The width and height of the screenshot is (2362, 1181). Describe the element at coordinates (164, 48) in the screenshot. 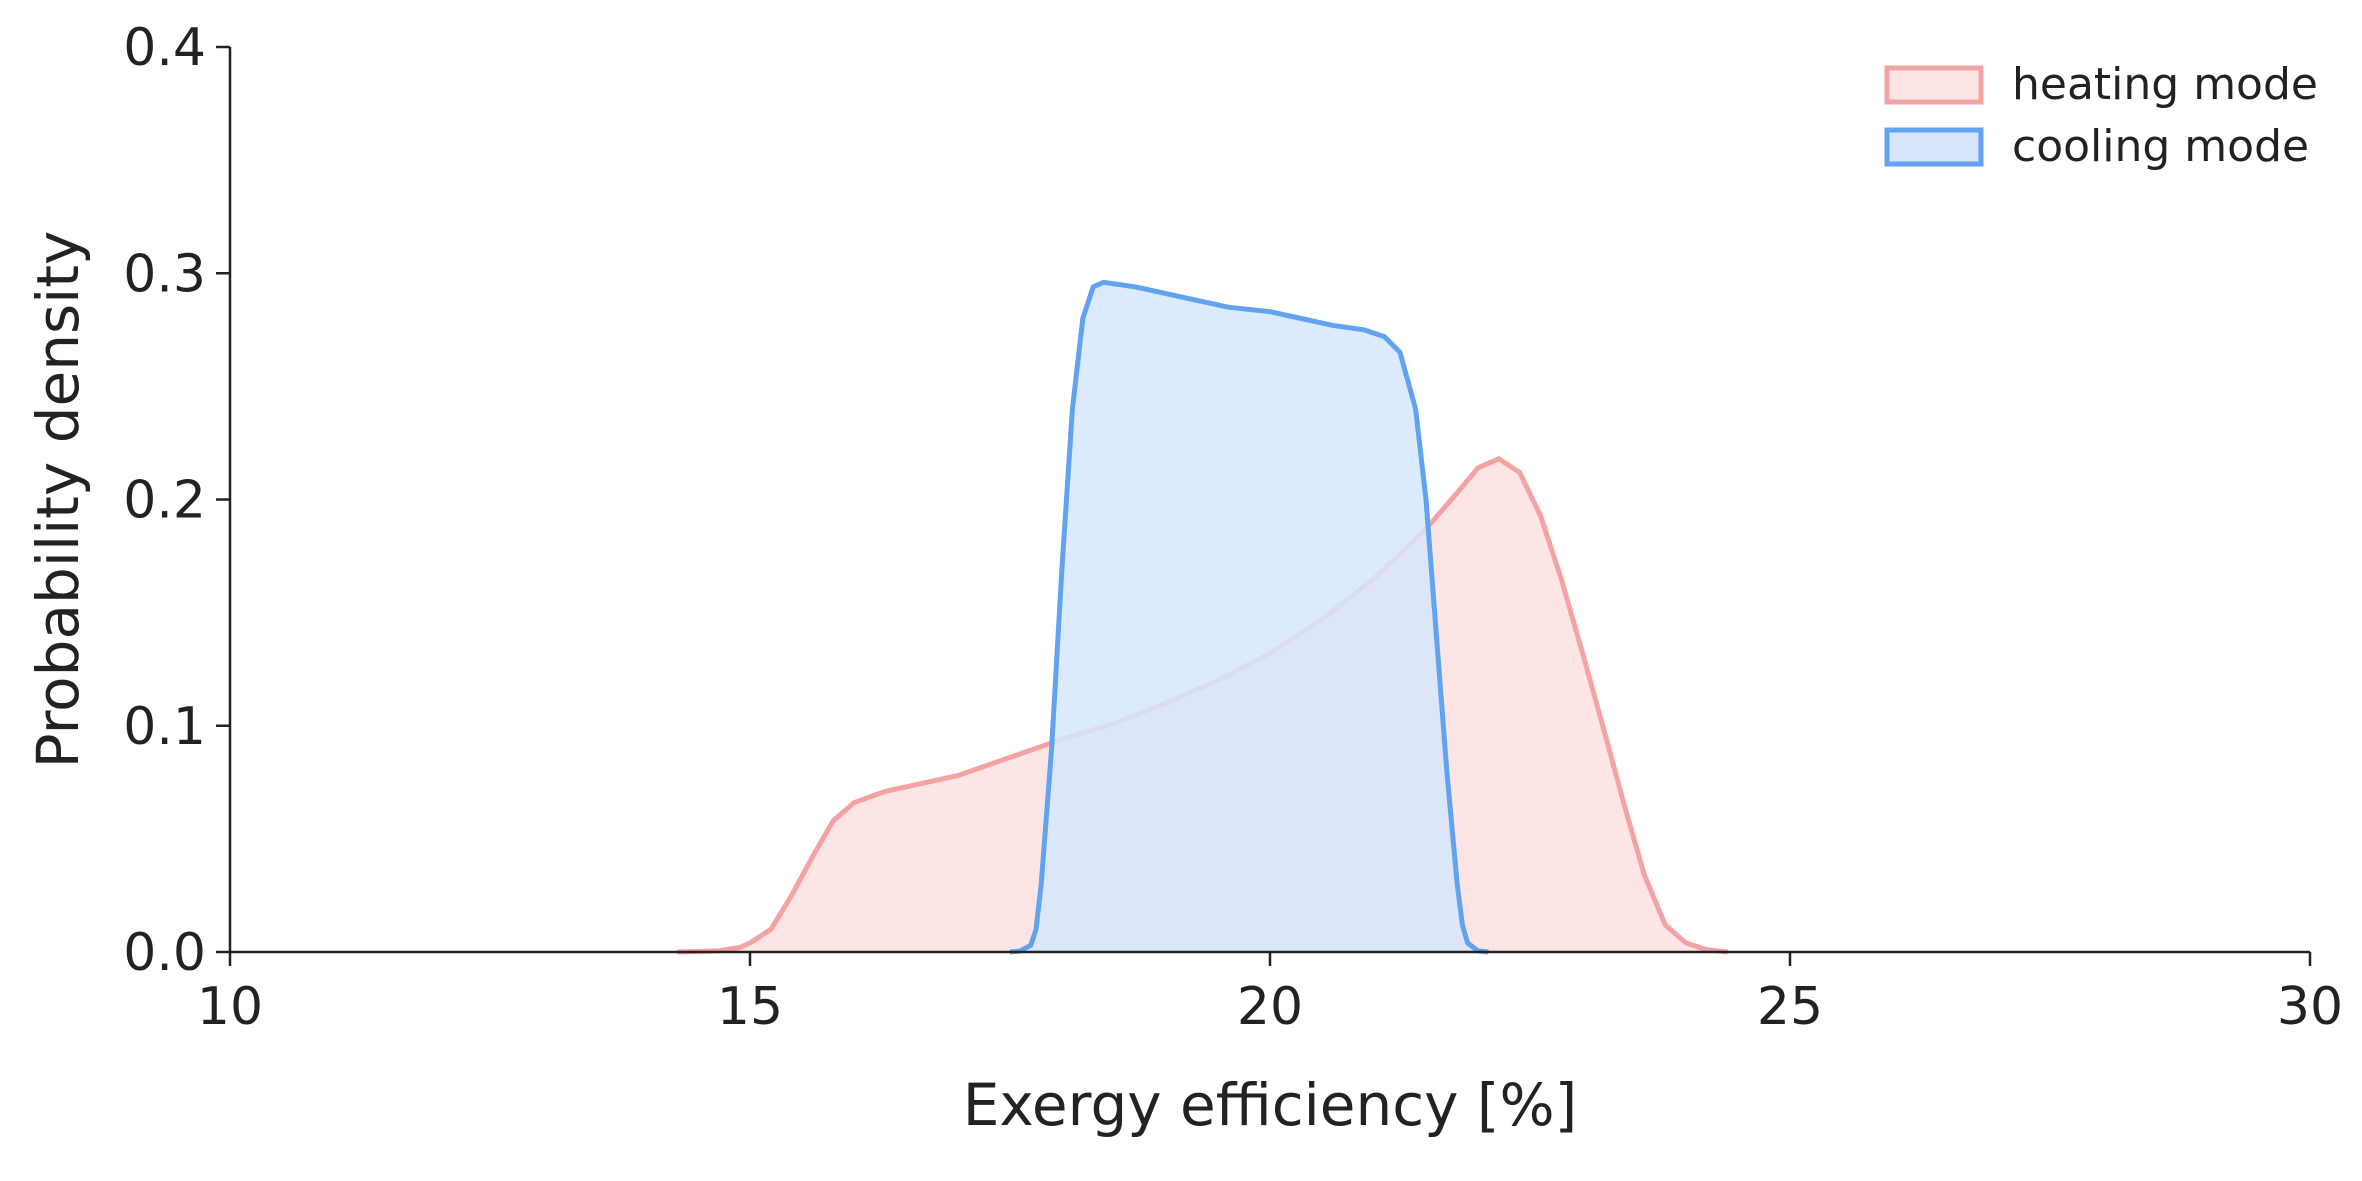

I see `y-tick-label: 0.4` at that location.